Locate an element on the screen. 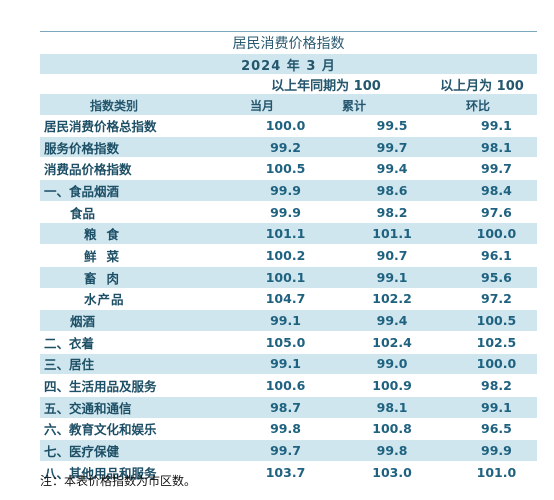  cumulative-cell: 99.5 is located at coordinates (392, 126).